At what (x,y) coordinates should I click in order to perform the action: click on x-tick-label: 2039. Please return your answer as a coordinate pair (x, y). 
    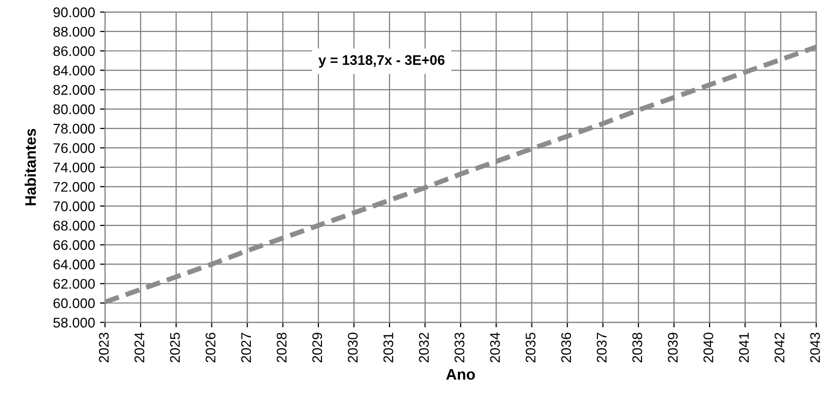
    Looking at the image, I should click on (673, 347).